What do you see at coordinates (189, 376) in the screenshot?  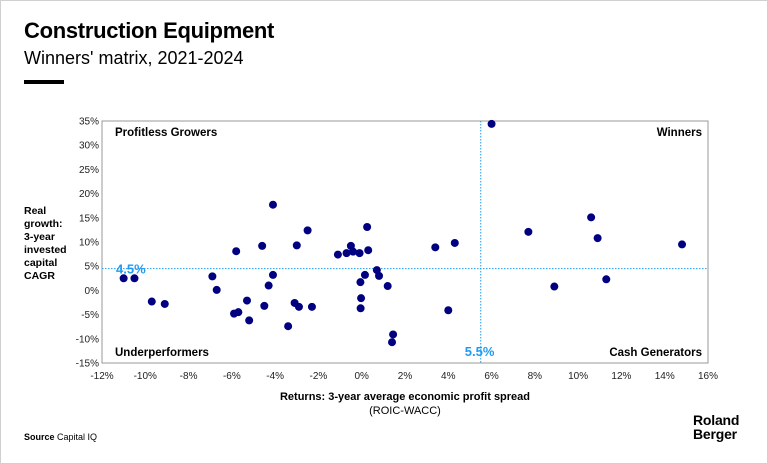 I see `x-tick-label: -8%` at bounding box center [189, 376].